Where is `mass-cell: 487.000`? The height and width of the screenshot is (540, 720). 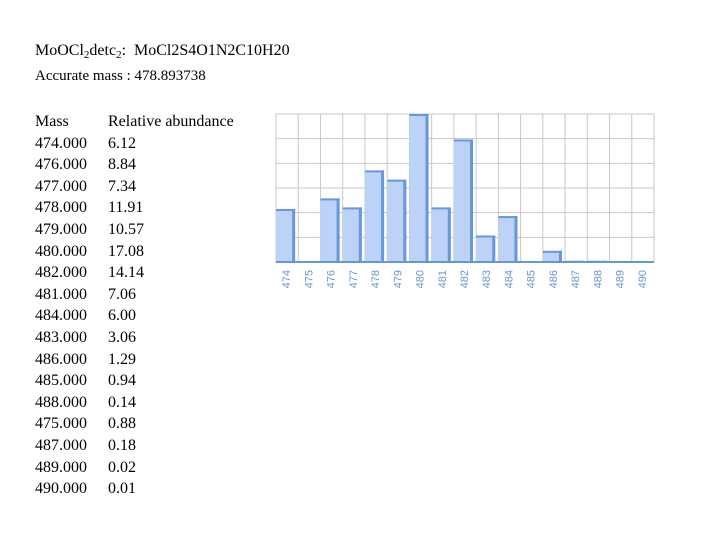 mass-cell: 487.000 is located at coordinates (61, 445).